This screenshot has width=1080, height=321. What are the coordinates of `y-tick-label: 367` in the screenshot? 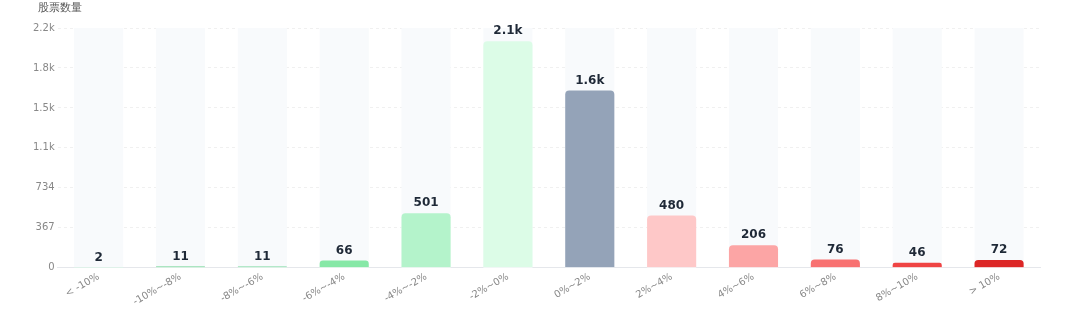 It's located at (45, 227).